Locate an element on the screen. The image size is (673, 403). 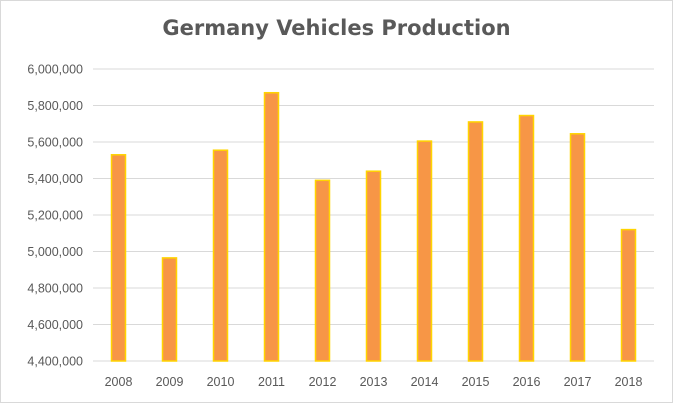
bar-2017 is located at coordinates (577, 247).